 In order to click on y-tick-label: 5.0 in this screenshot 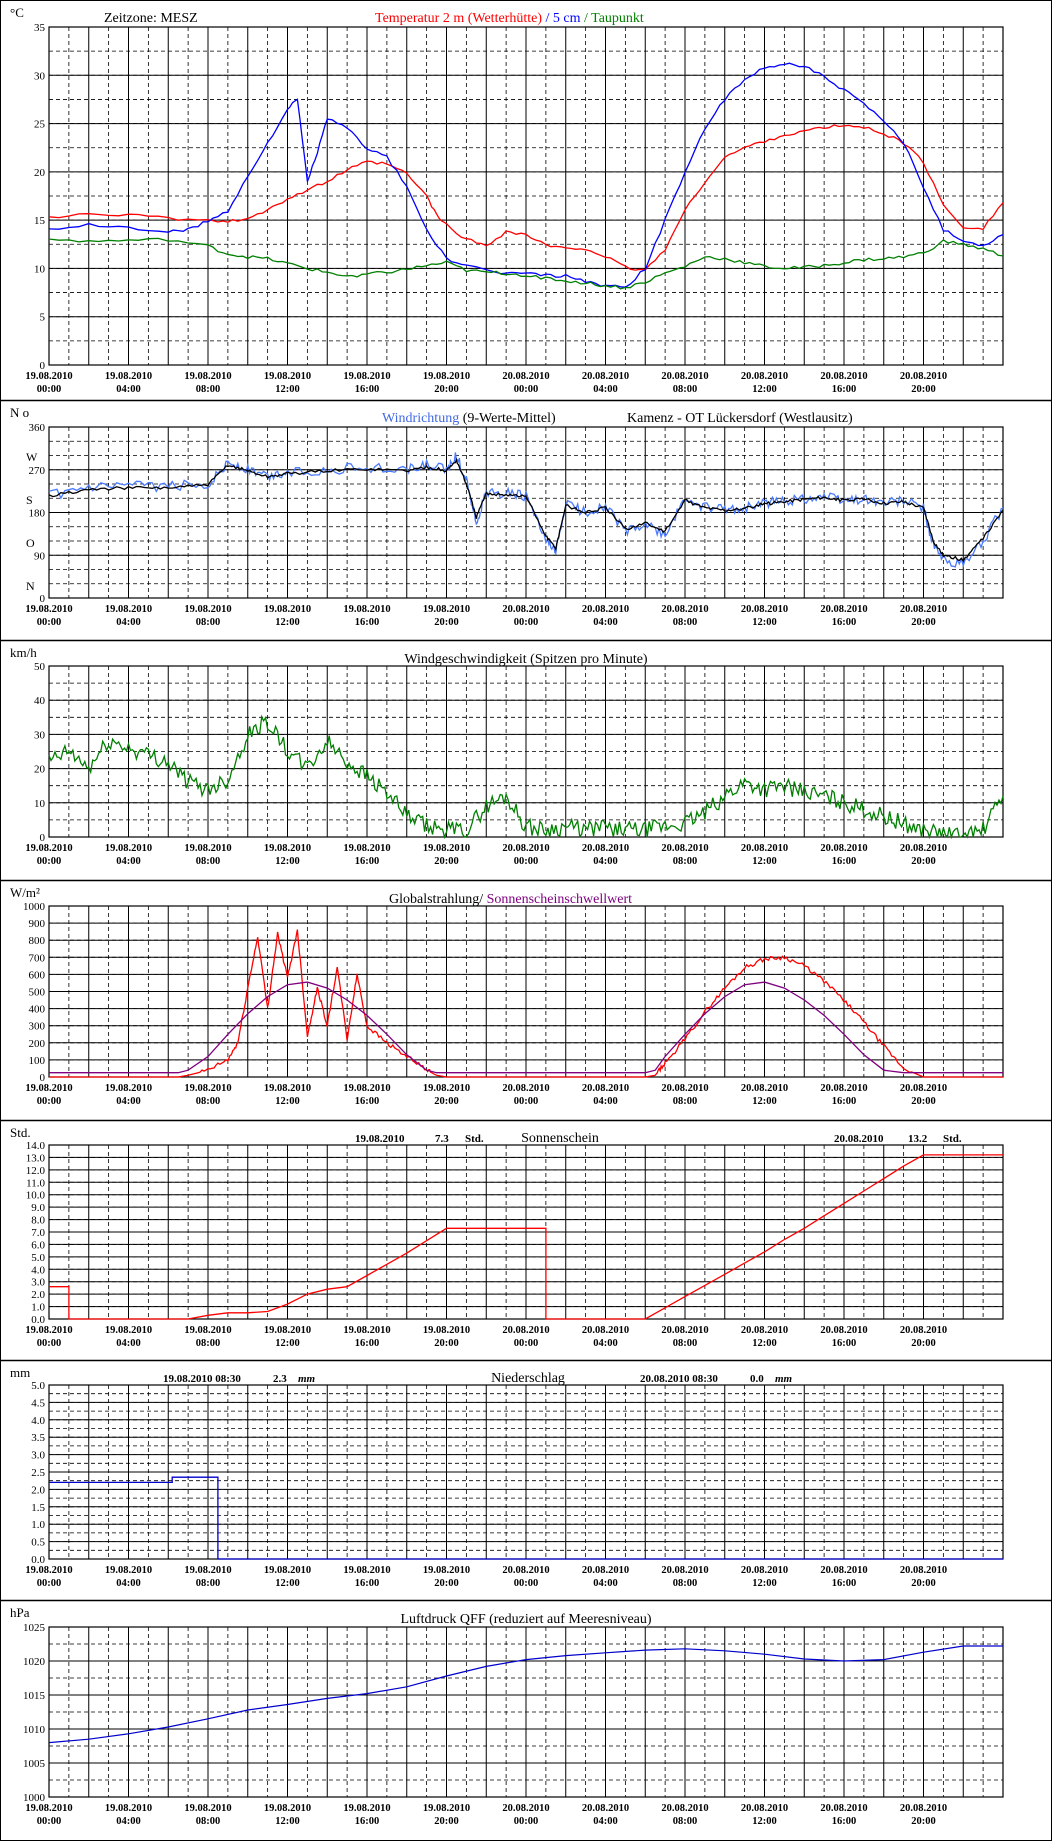, I will do `click(38, 1258)`.